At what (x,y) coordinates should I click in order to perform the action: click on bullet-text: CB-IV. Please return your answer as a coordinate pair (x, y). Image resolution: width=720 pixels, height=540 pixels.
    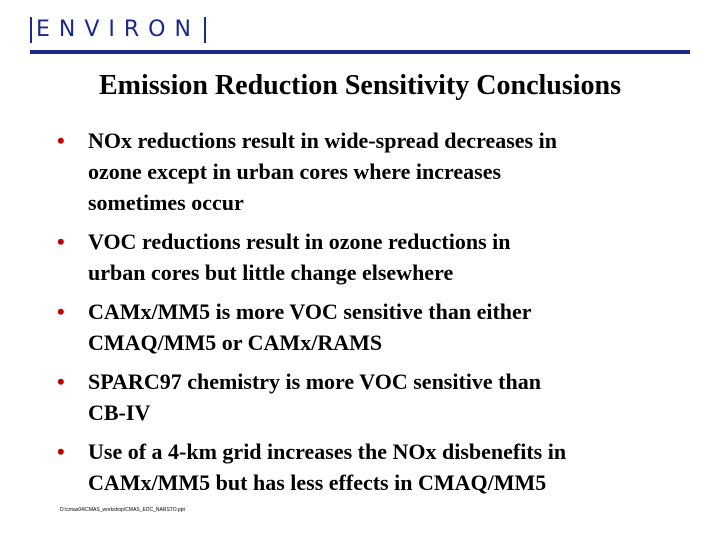
    Looking at the image, I should click on (119, 412).